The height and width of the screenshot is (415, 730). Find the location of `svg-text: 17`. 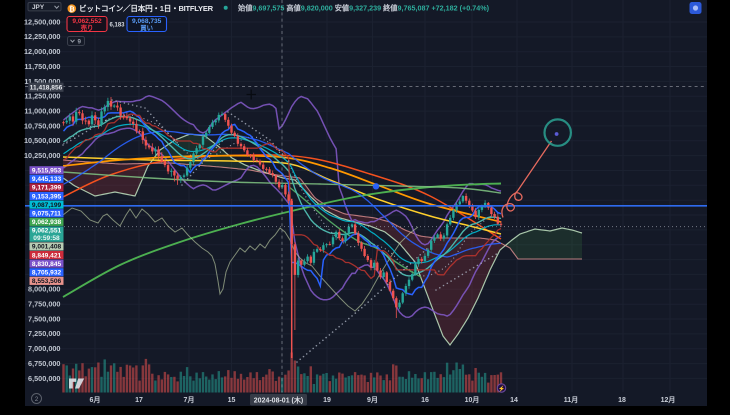

svg-text: 17 is located at coordinates (139, 400).